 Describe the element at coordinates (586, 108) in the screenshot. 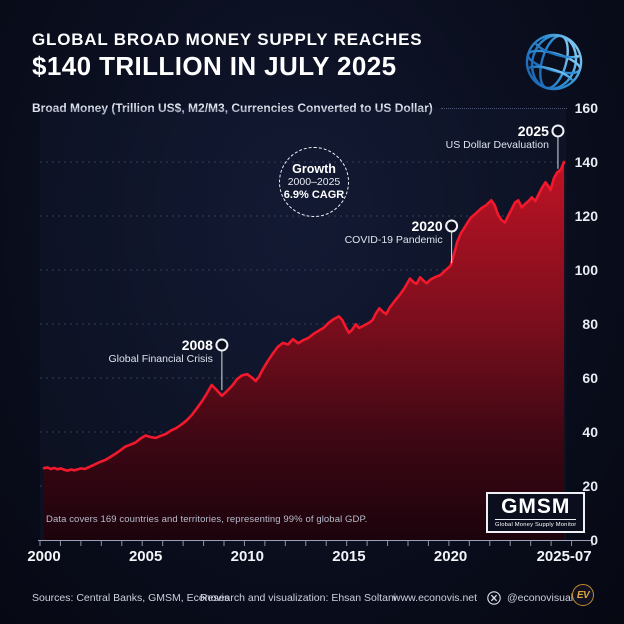

I see `y-axis-label-160: 160` at that location.